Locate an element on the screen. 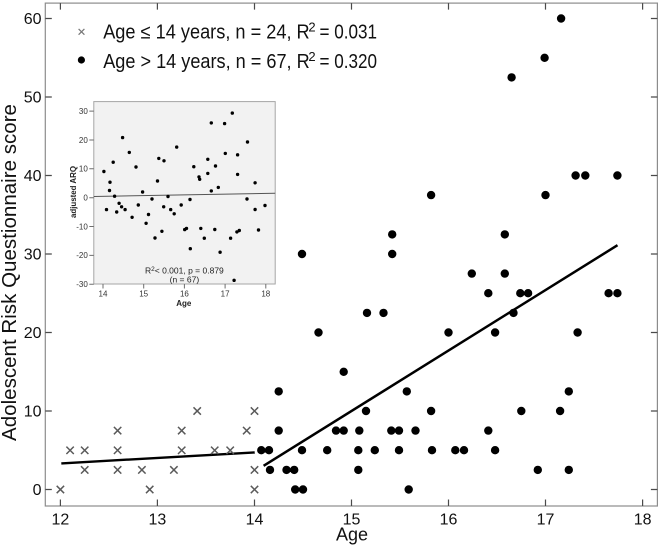  svg-text: 50 is located at coordinates (33, 98).